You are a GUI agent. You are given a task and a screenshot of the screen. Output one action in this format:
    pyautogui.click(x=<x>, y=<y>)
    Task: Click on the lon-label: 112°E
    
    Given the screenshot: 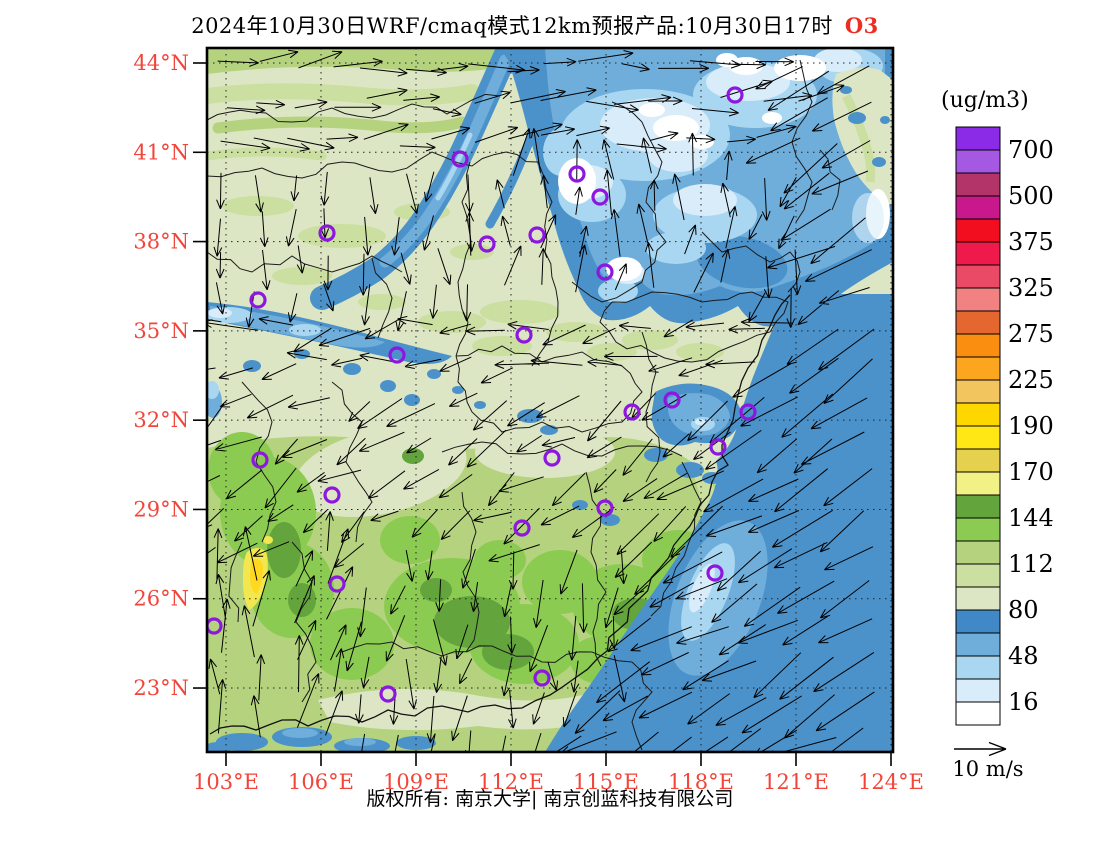 What is the action you would take?
    pyautogui.click(x=511, y=782)
    